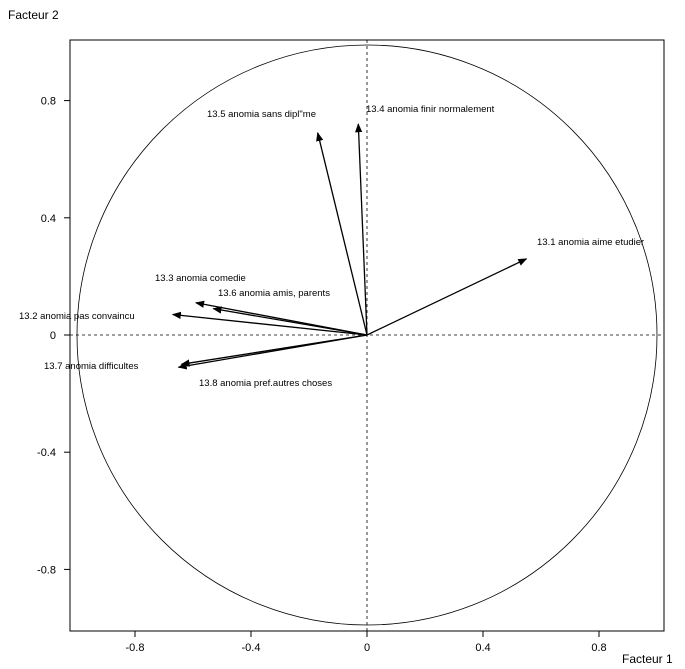  What do you see at coordinates (482, 648) in the screenshot?
I see `x-tick-label: 0.4` at bounding box center [482, 648].